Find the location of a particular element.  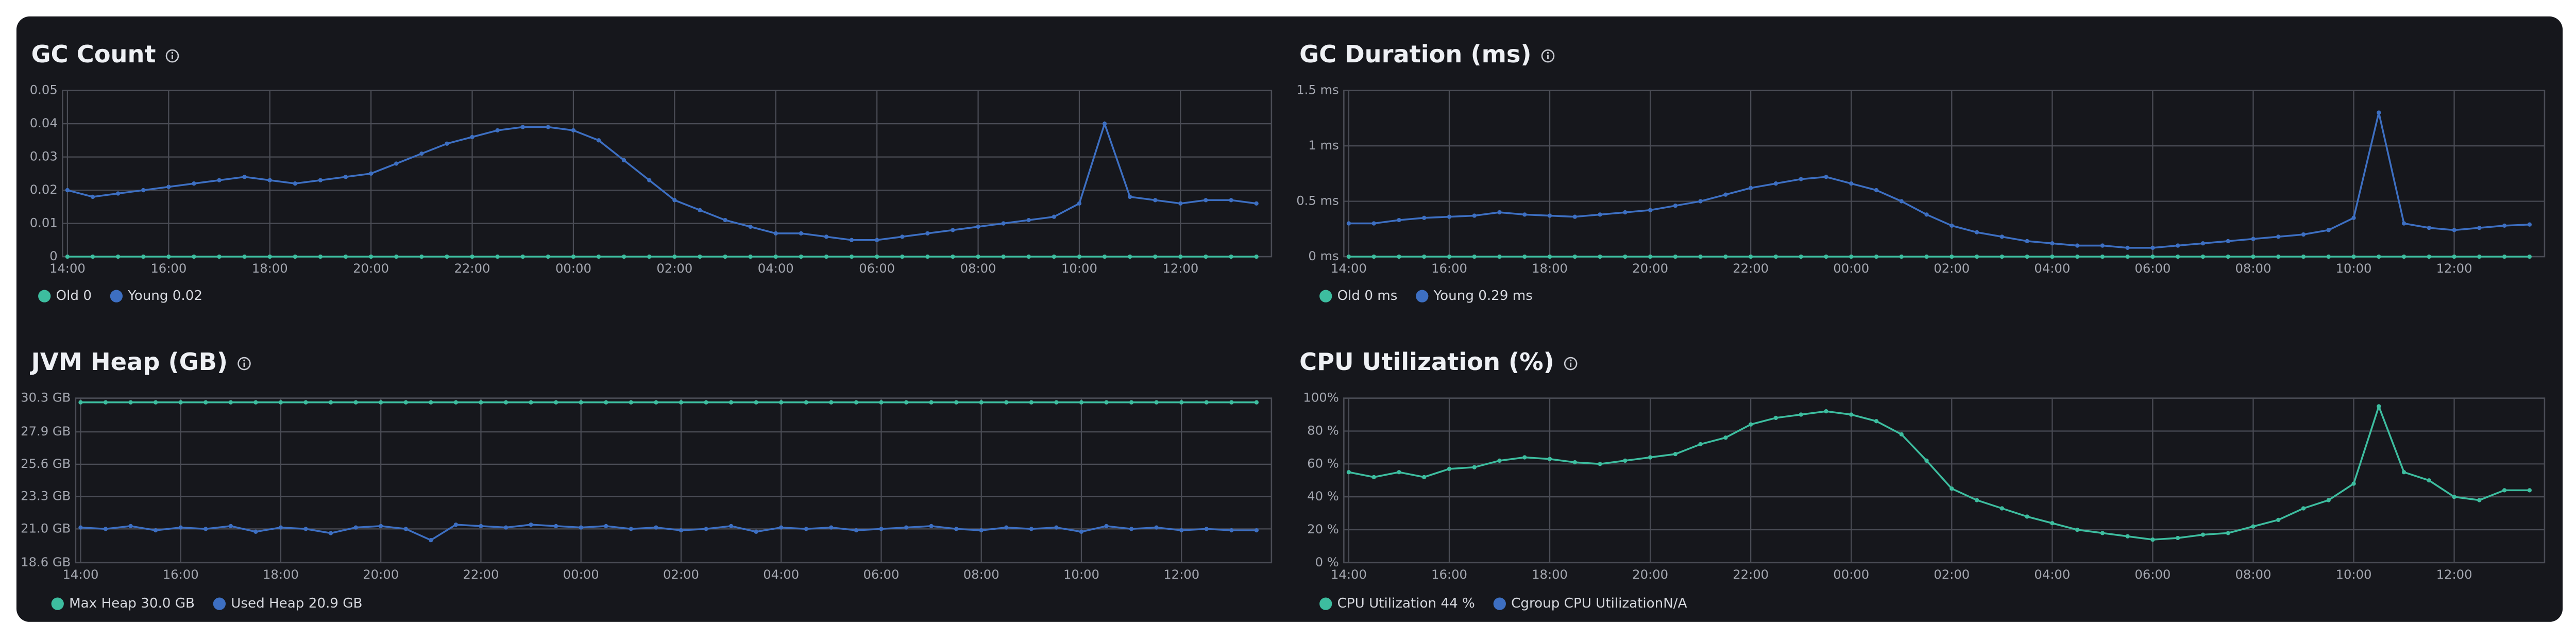

y-tick-label: 100% is located at coordinates (1320, 398).